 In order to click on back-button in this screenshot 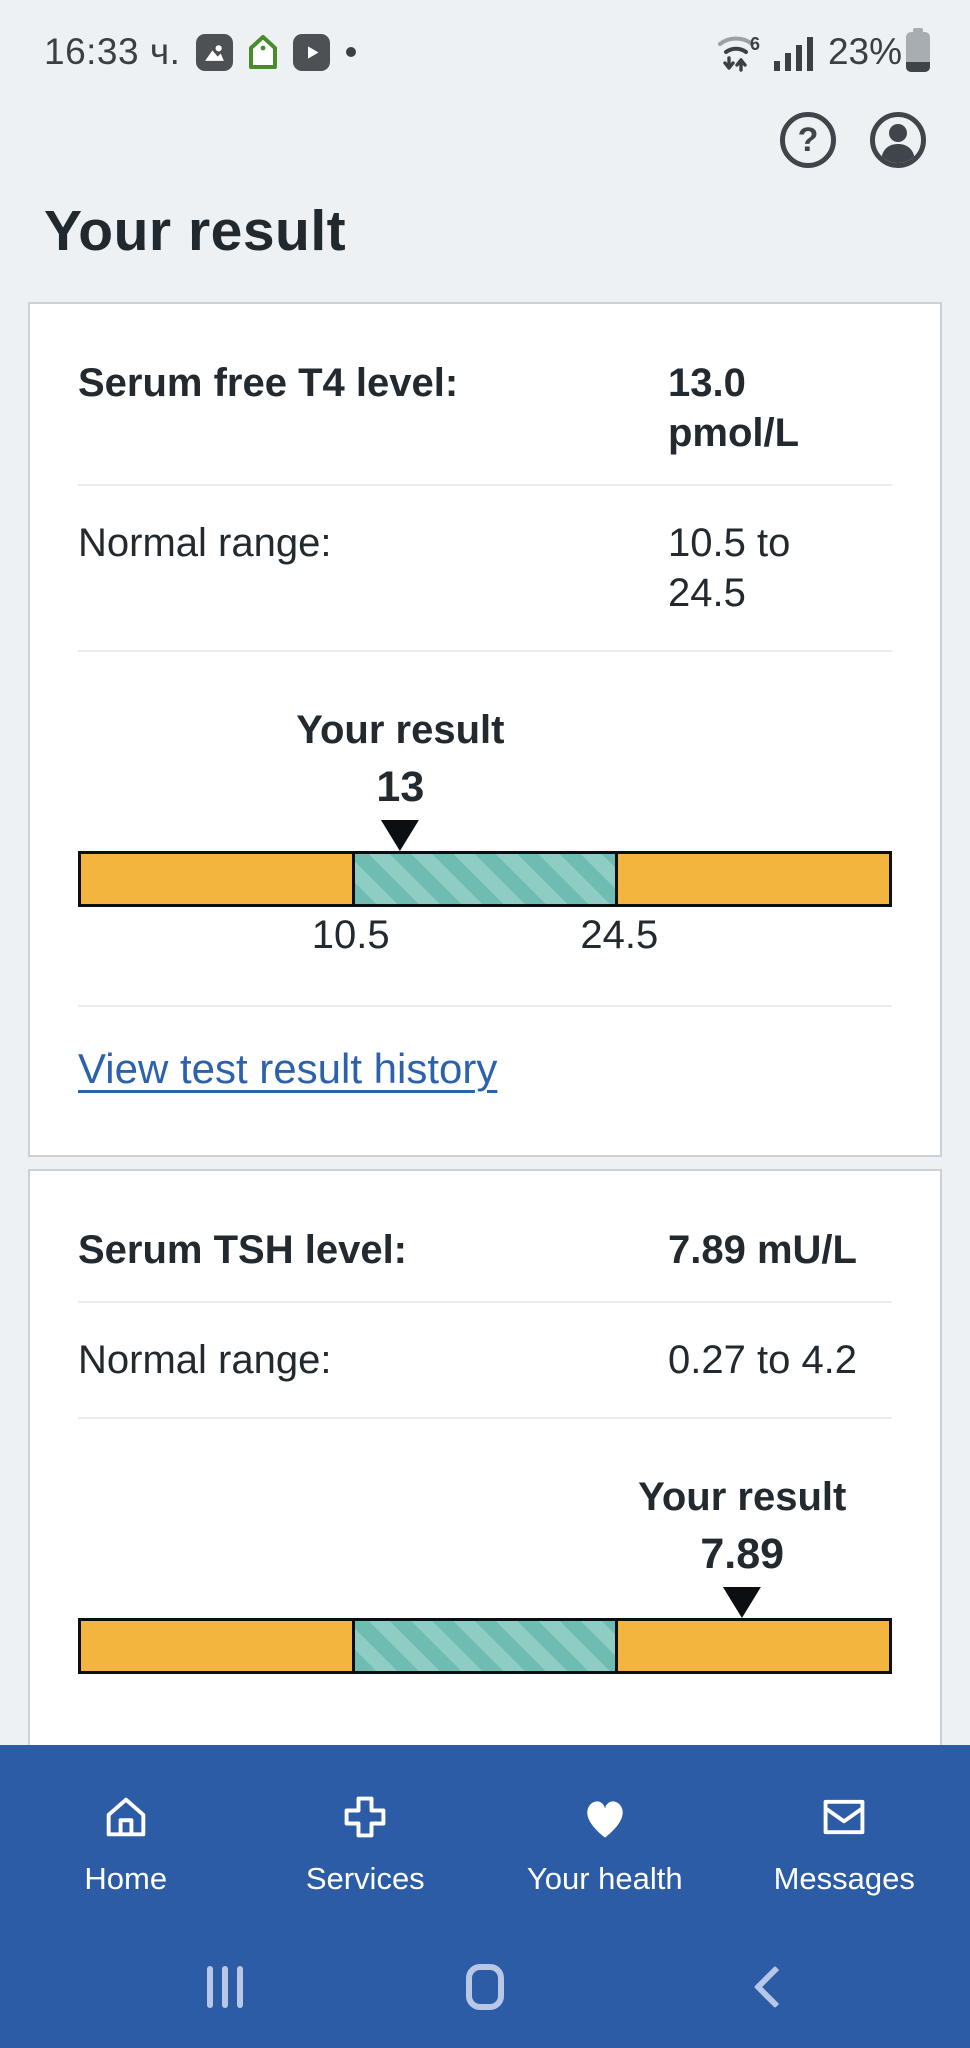, I will do `click(775, 1987)`.